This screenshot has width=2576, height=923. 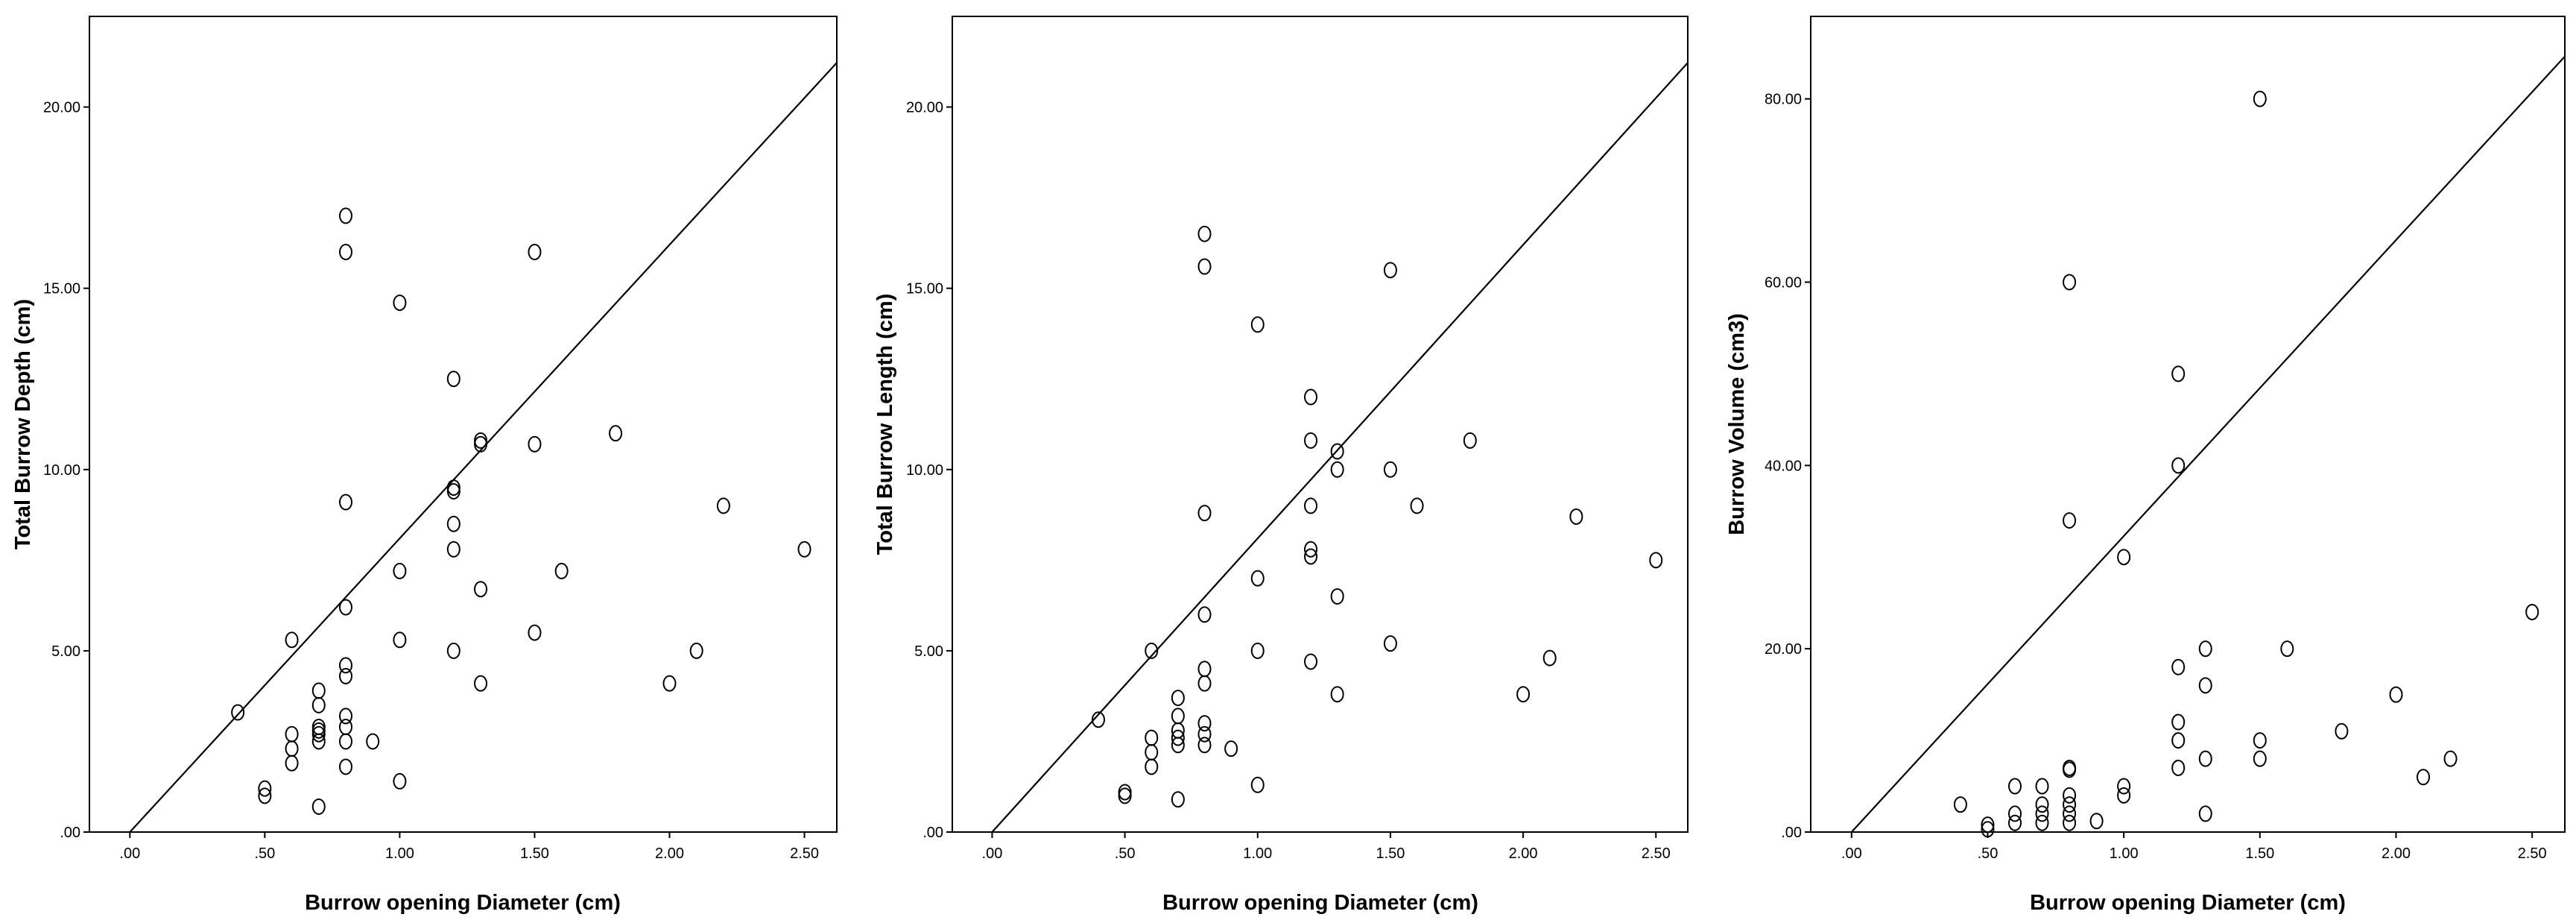 I want to click on y-tick-label: 40.00, so click(x=1783, y=466).